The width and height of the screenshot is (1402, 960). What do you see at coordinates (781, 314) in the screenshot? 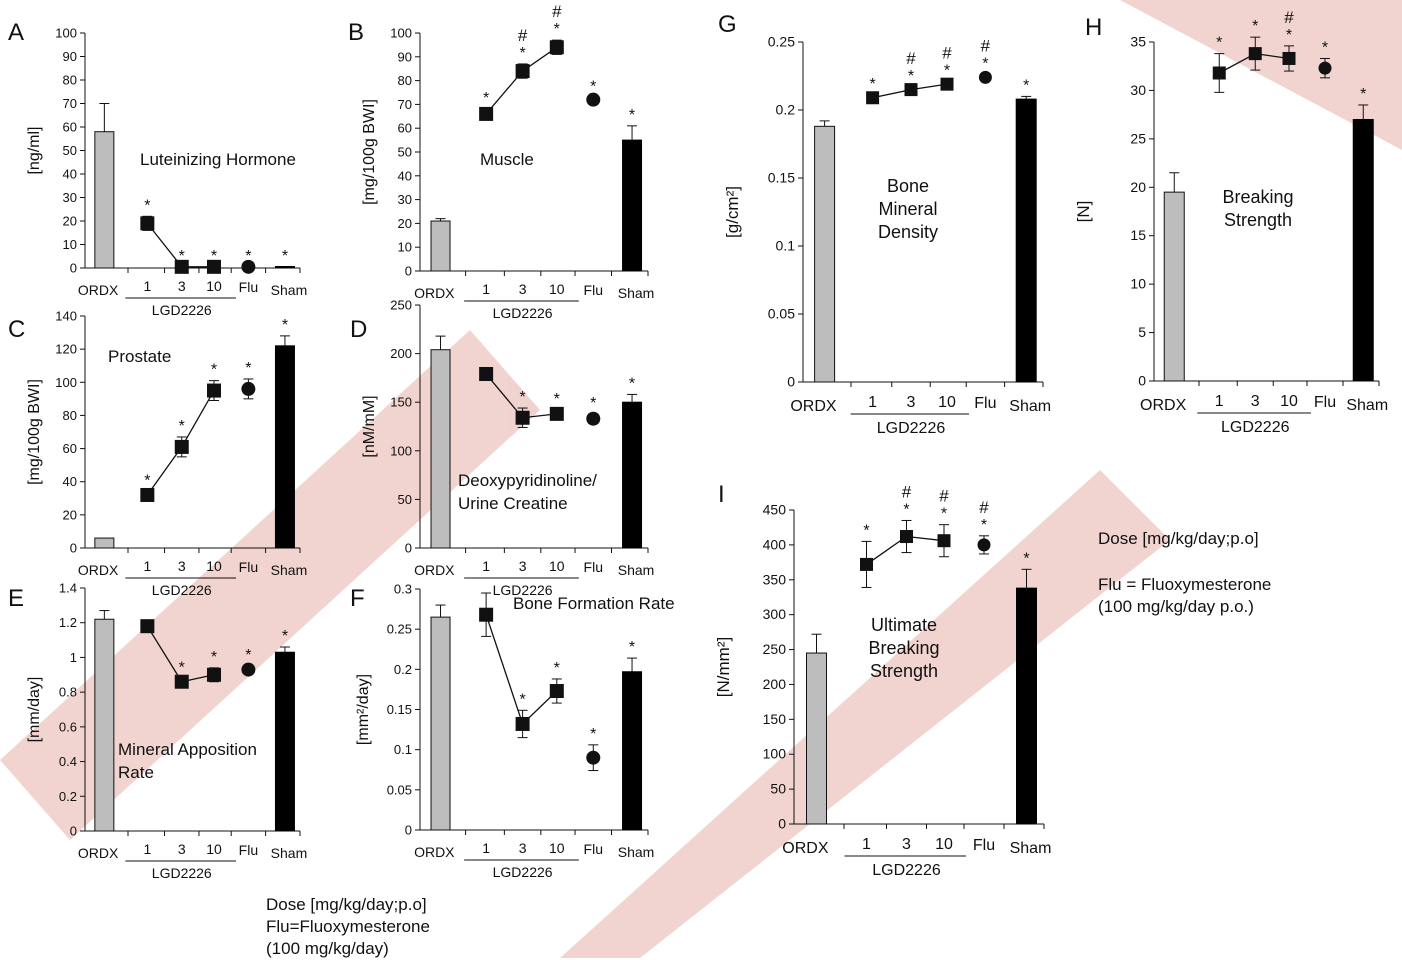
I see `y-tick-label: 0.05` at bounding box center [781, 314].